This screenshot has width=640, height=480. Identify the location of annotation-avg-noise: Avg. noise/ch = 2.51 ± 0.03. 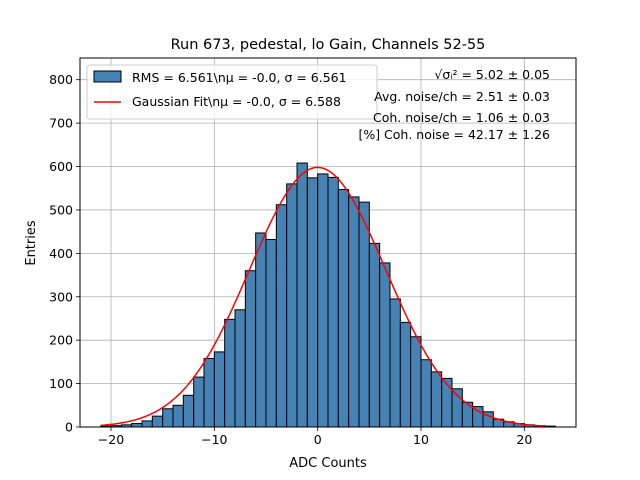
(462, 96).